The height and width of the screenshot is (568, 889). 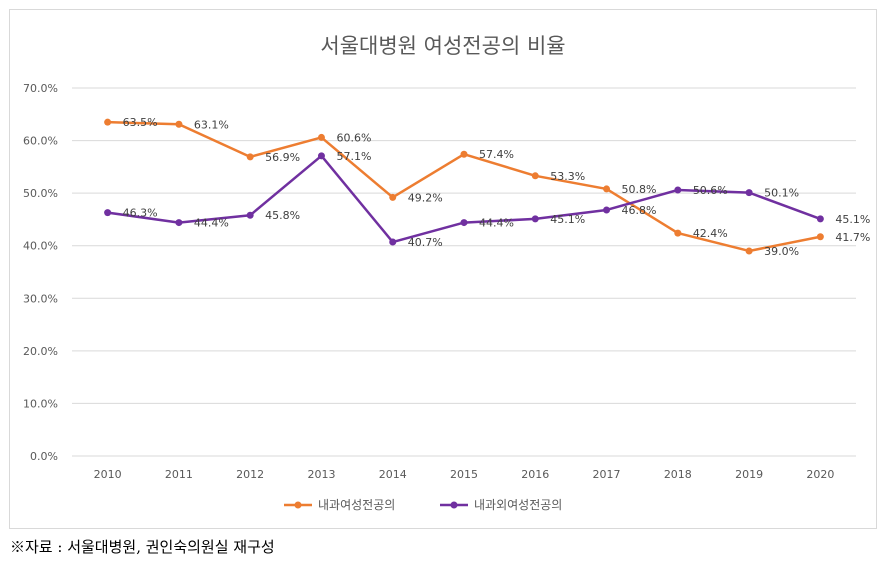 I want to click on data-label: 49.2%, so click(x=425, y=197).